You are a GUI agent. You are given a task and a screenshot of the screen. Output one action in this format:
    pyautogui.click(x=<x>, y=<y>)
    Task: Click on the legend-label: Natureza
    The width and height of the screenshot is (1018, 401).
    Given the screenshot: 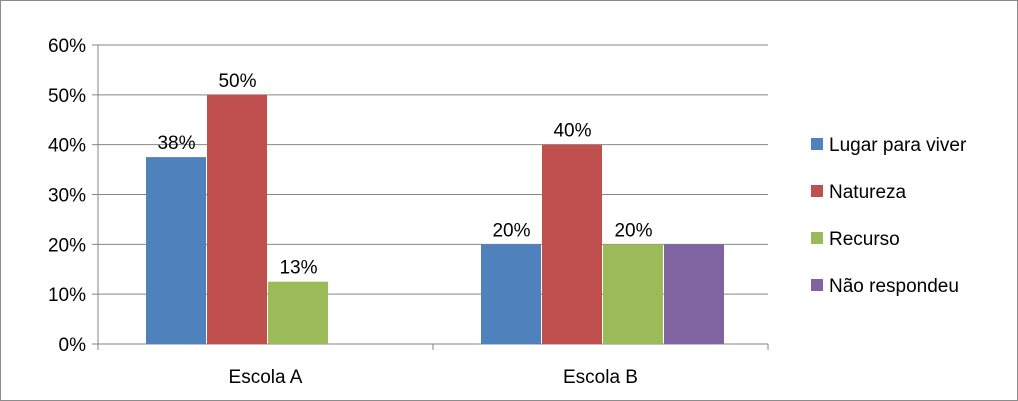 What is the action you would take?
    pyautogui.click(x=868, y=192)
    